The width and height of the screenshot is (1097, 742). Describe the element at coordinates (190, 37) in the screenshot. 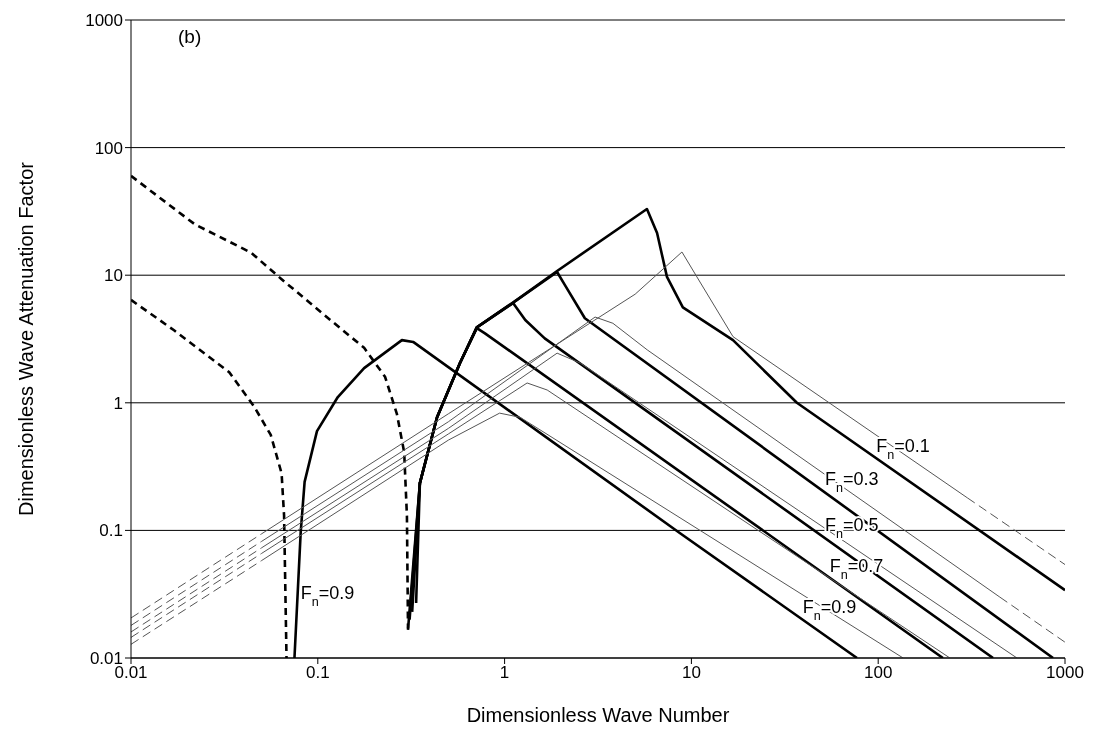

I see `annotation: (b)` at that location.